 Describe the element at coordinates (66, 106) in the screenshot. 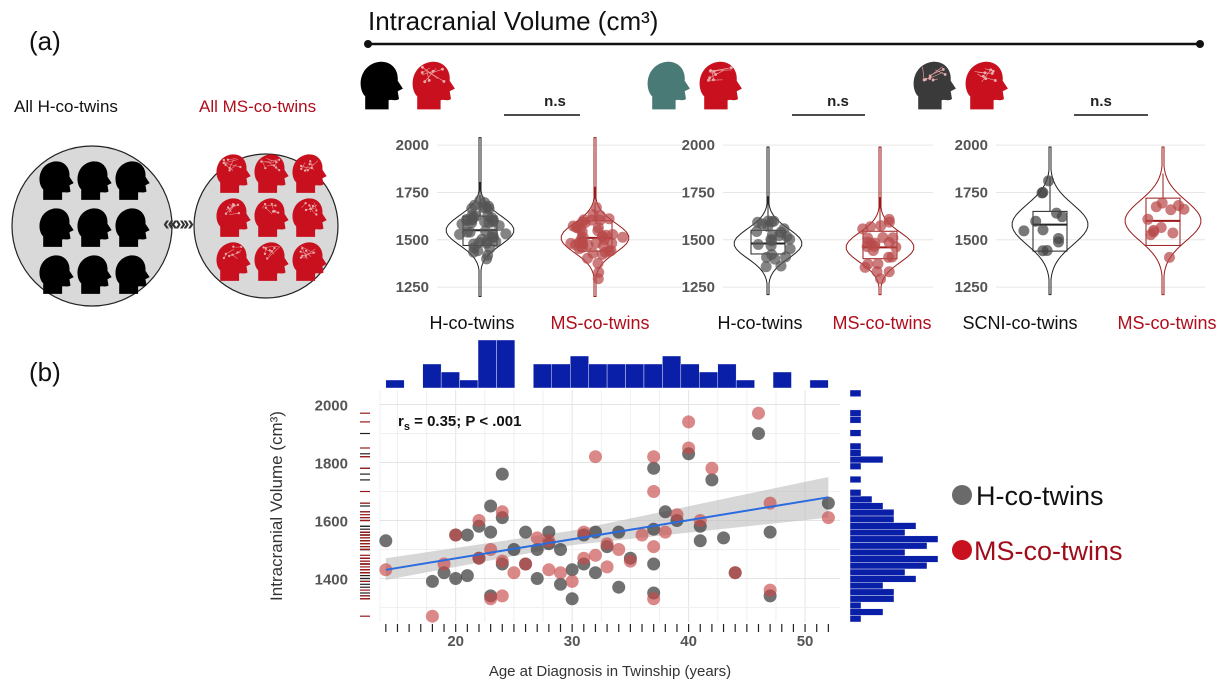

I see `all-h-label: All H-co-twins` at that location.